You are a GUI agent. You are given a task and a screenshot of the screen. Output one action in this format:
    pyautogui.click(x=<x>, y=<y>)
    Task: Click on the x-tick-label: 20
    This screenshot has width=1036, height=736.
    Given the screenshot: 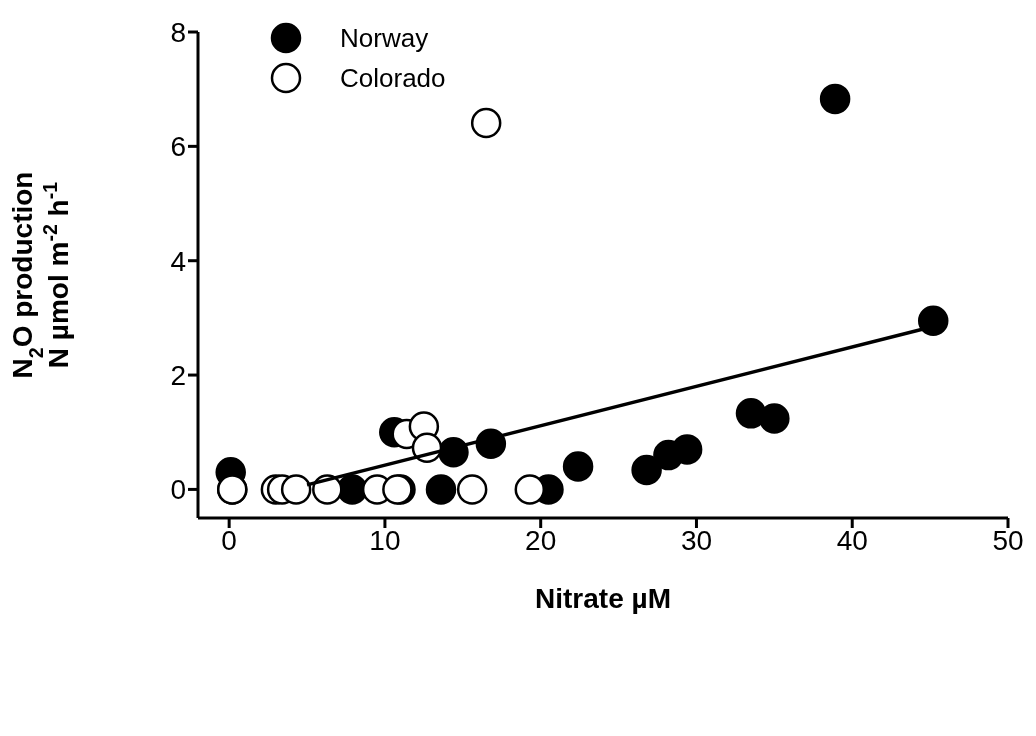 What is the action you would take?
    pyautogui.click(x=541, y=540)
    